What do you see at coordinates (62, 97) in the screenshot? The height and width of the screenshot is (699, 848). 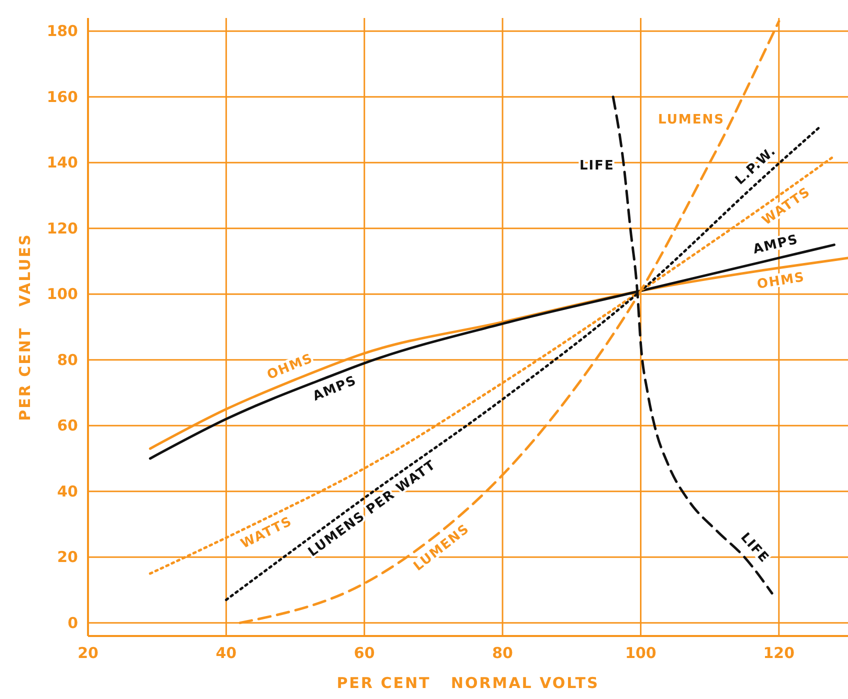 I see `y-tick-label: 160` at bounding box center [62, 97].